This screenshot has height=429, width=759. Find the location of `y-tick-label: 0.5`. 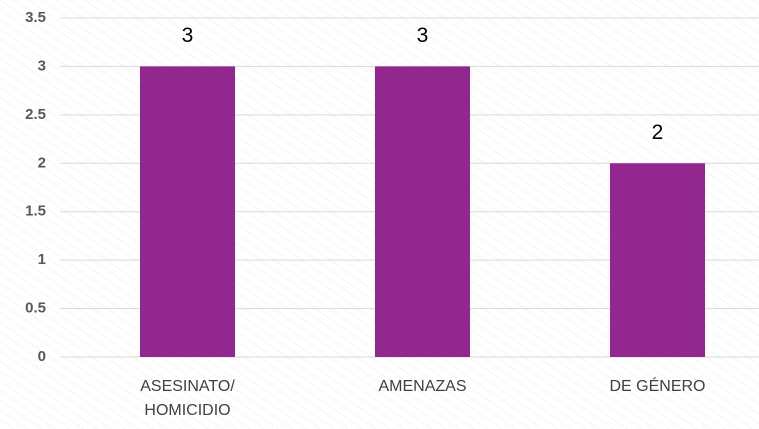

y-tick-label: 0.5 is located at coordinates (35, 308).